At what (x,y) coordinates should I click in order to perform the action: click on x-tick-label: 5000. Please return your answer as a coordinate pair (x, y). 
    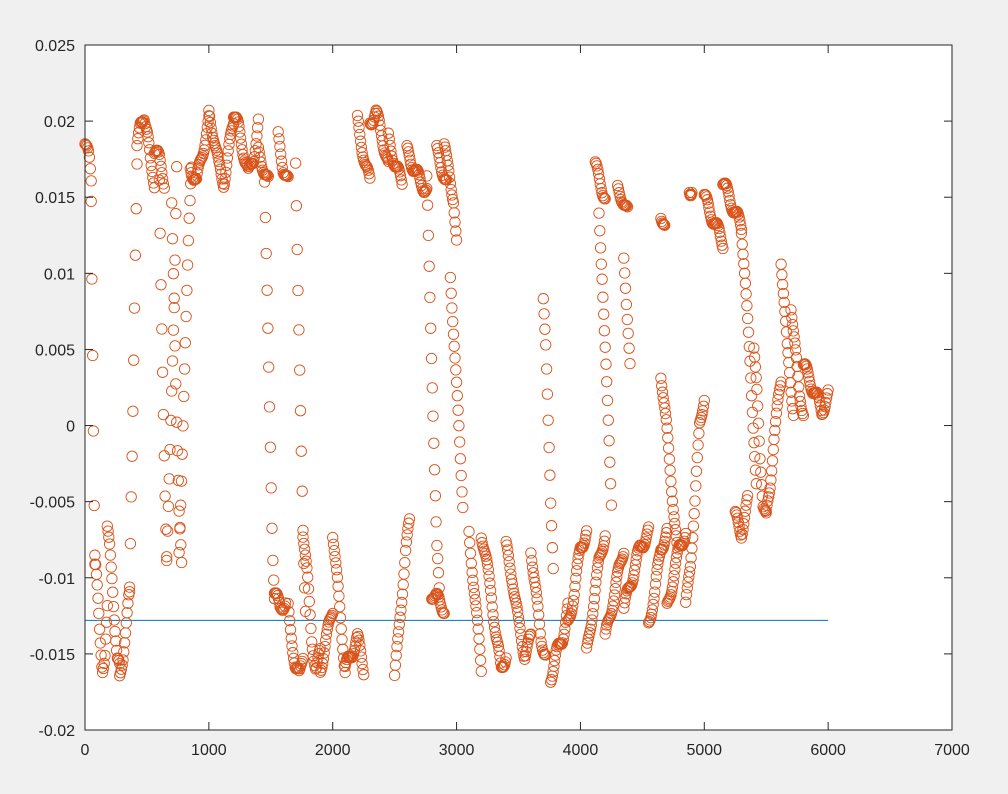
    Looking at the image, I should click on (704, 750).